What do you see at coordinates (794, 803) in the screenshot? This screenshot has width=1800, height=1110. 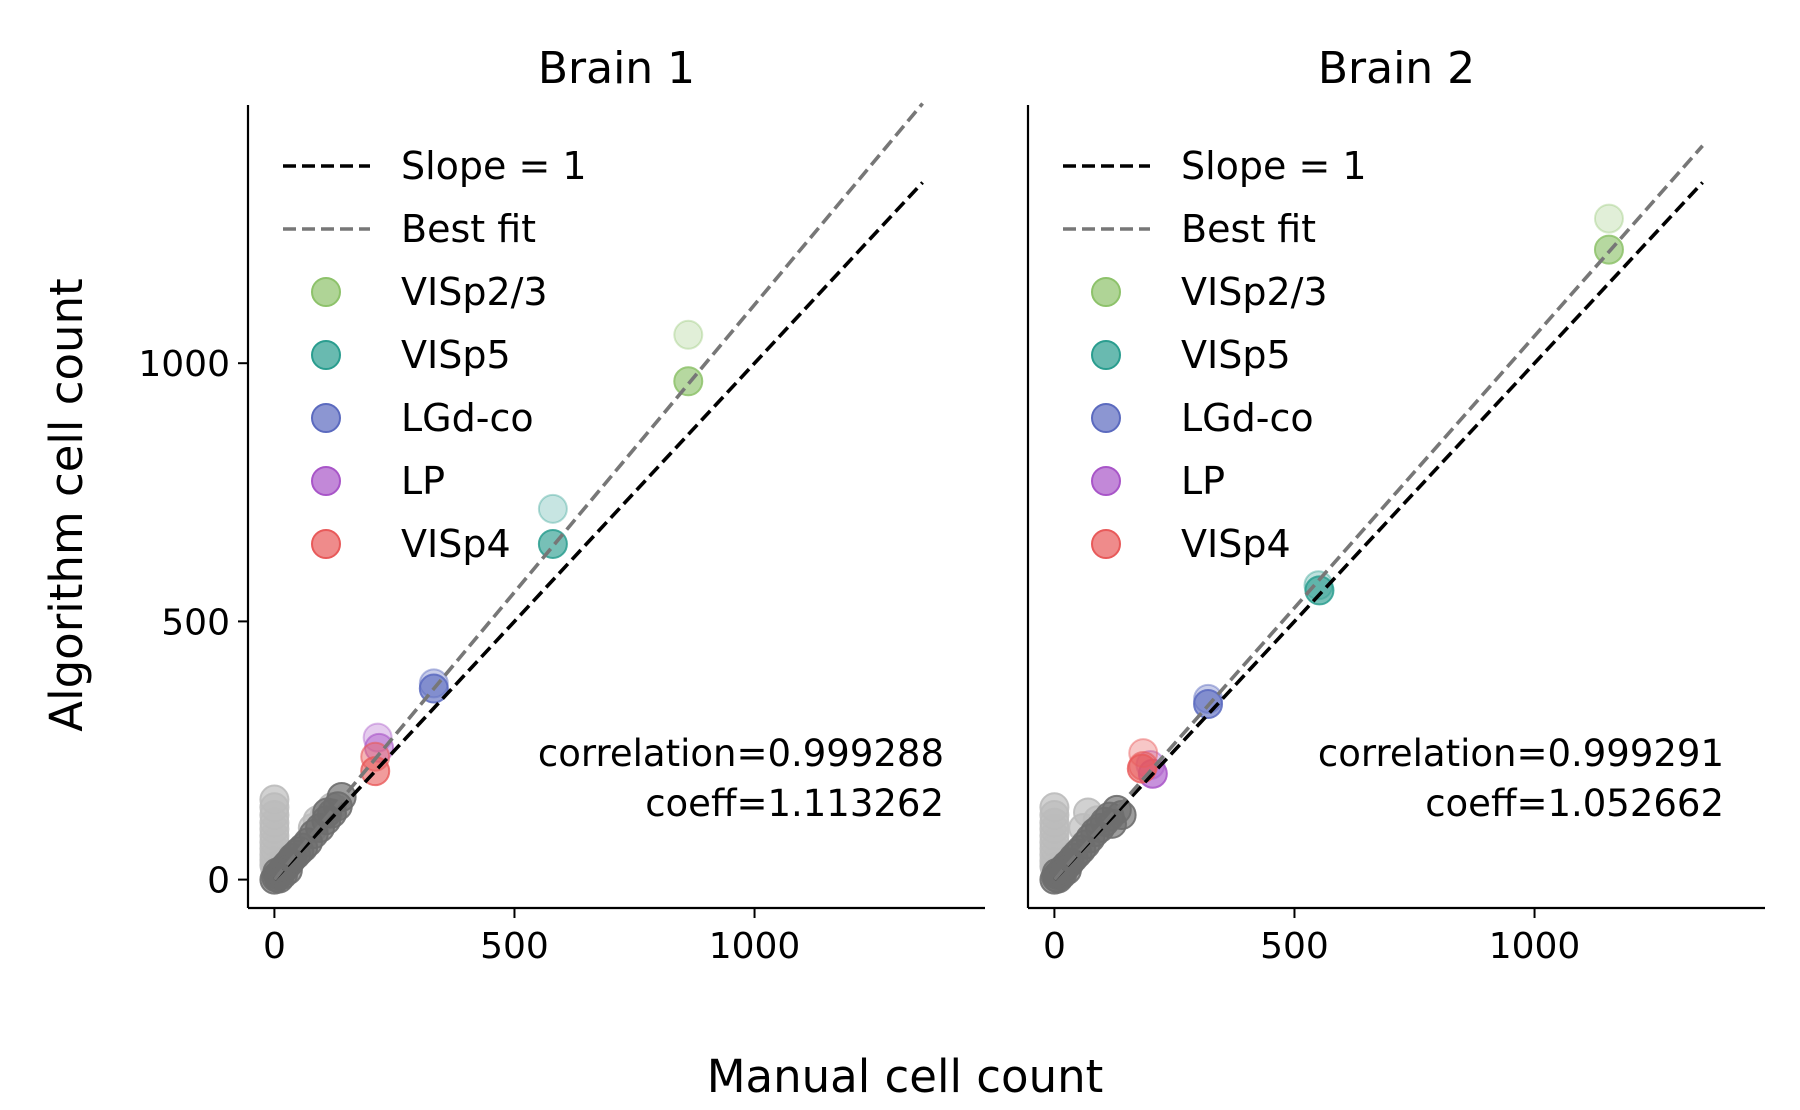 I see `stats-annotation: coeff=1.113262` at bounding box center [794, 803].